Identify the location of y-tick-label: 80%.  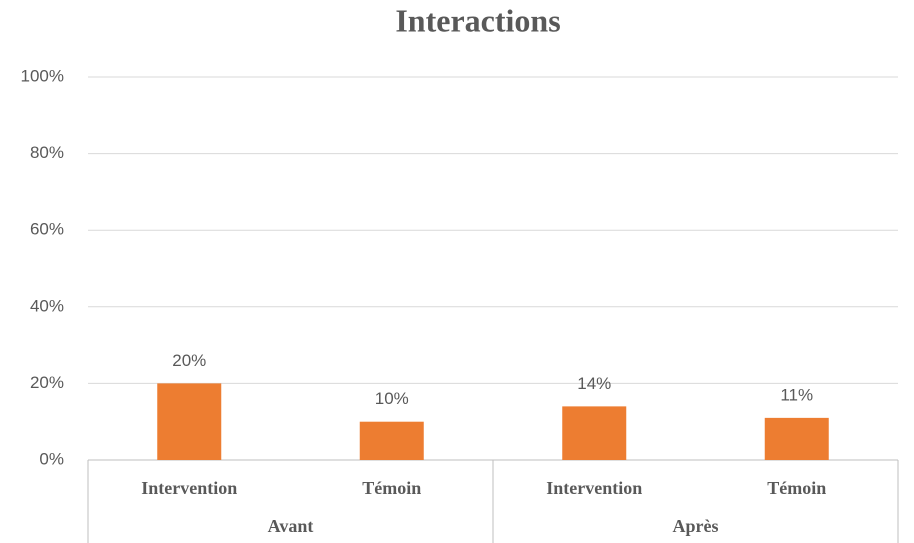
(47, 152).